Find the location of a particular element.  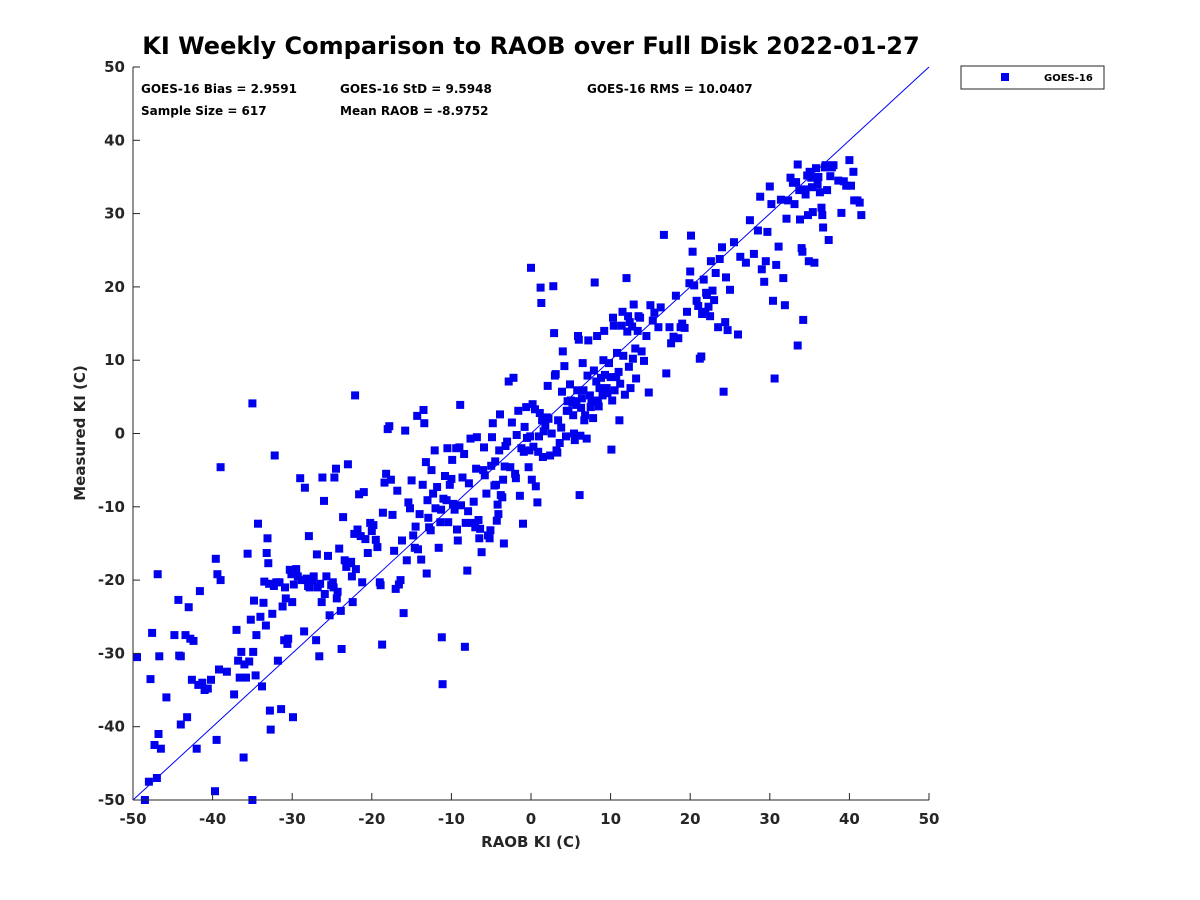

legend: GOES-16 is located at coordinates (1032, 77).